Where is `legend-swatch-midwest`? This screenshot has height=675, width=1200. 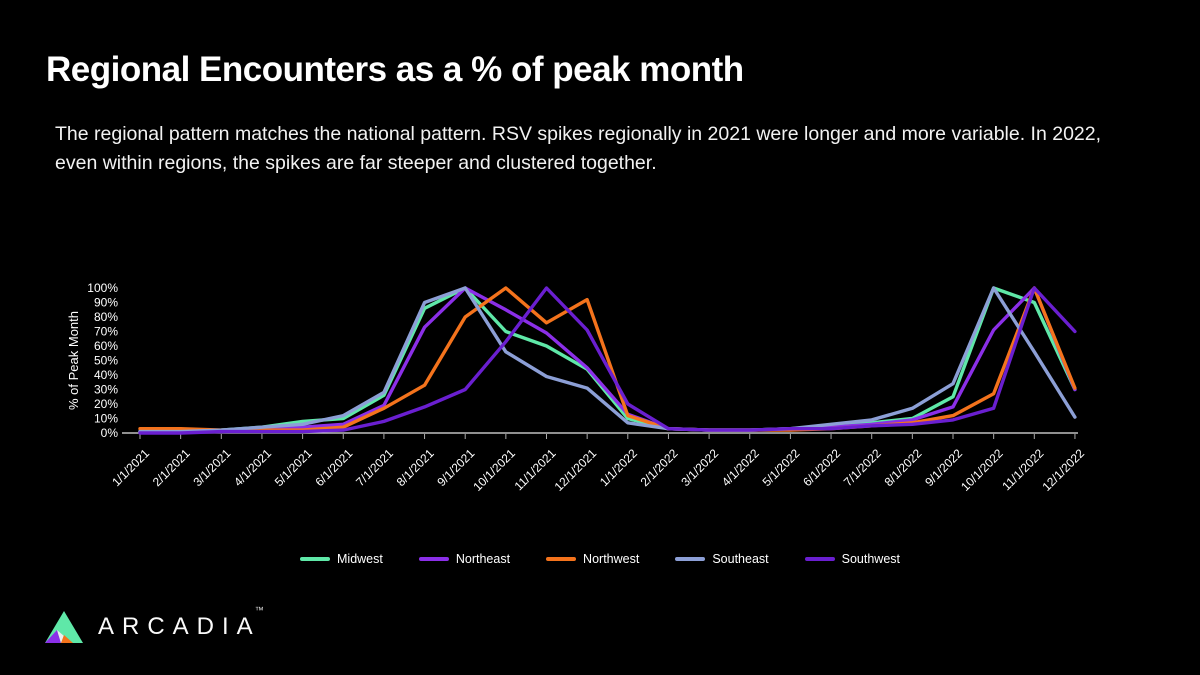
legend-swatch-midwest is located at coordinates (315, 559).